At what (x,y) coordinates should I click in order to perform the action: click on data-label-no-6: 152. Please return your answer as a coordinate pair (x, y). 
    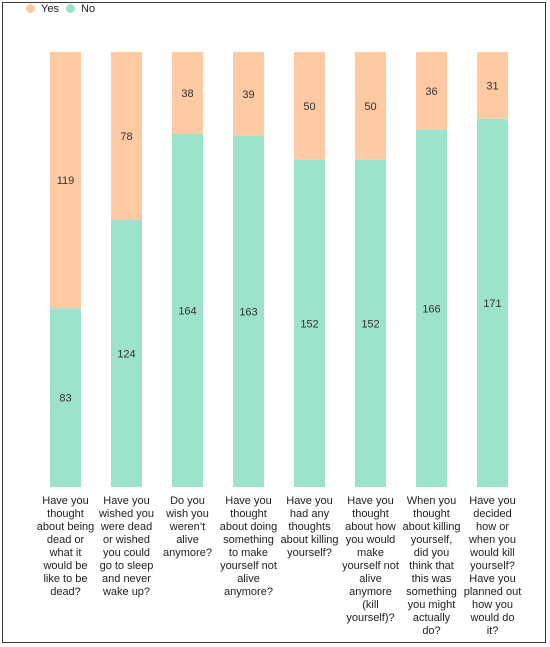
    Looking at the image, I should click on (370, 324).